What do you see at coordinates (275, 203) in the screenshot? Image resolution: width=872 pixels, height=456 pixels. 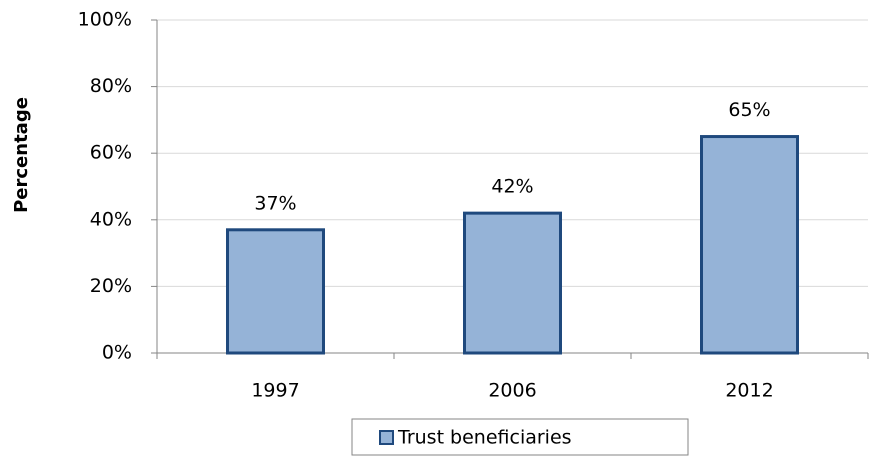 I see `value-label: 37%` at bounding box center [275, 203].